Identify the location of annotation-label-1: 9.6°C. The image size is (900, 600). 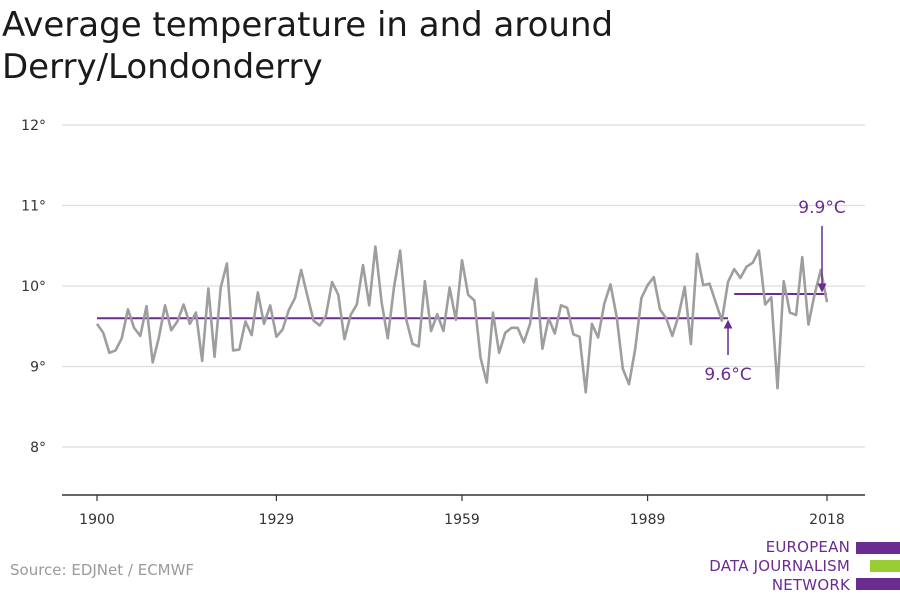
(727, 375).